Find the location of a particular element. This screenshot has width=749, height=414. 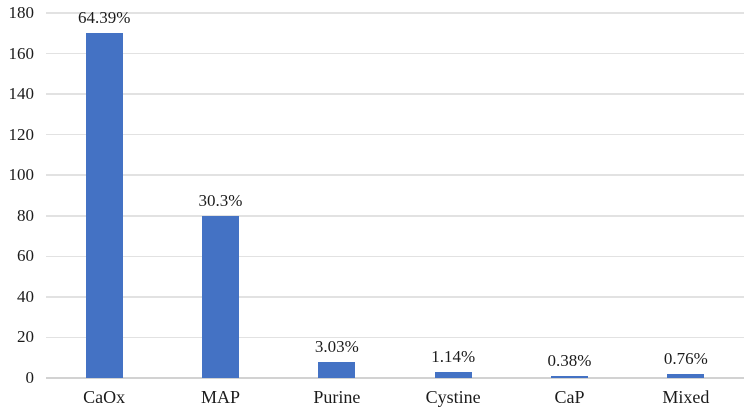

y-tick-label: 40 is located at coordinates (25, 296).